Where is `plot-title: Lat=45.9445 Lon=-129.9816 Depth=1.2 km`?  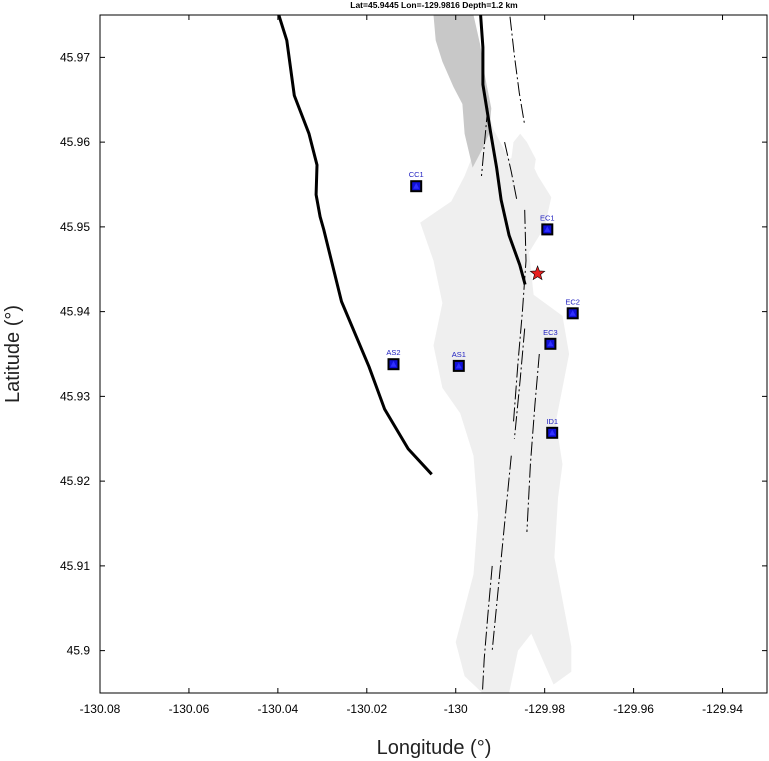 plot-title: Lat=45.9445 Lon=-129.9816 Depth=1.2 km is located at coordinates (434, 5).